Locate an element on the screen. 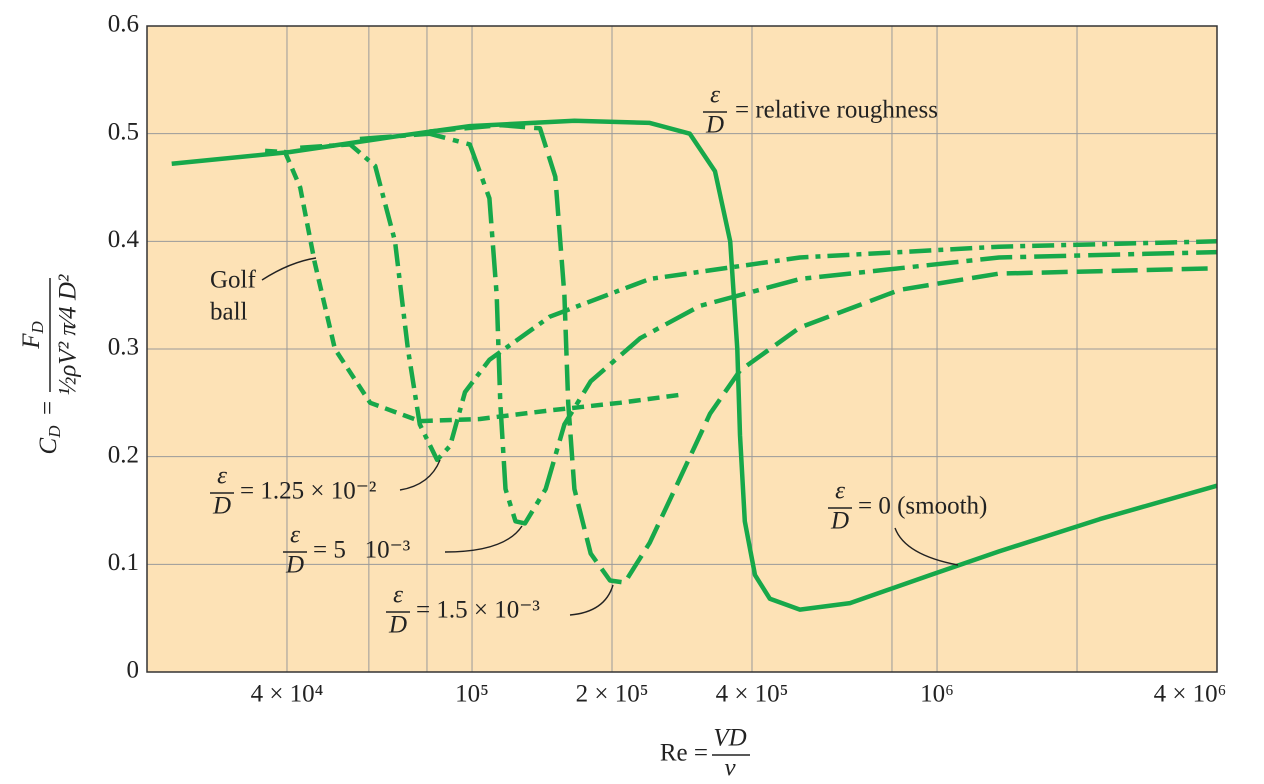 The width and height of the screenshot is (1264, 784). data-line is located at coordinates (475, 286).